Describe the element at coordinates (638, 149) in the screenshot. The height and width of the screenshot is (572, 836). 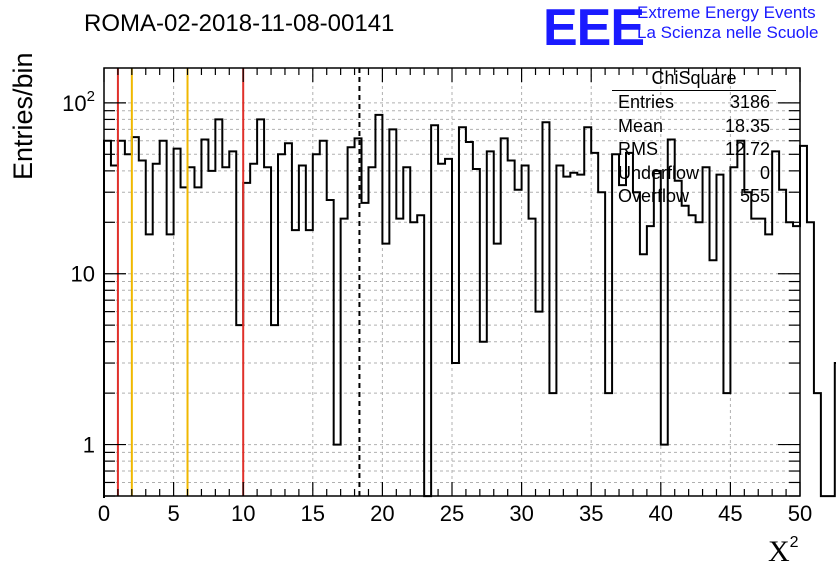
I see `stats-key: RMS` at that location.